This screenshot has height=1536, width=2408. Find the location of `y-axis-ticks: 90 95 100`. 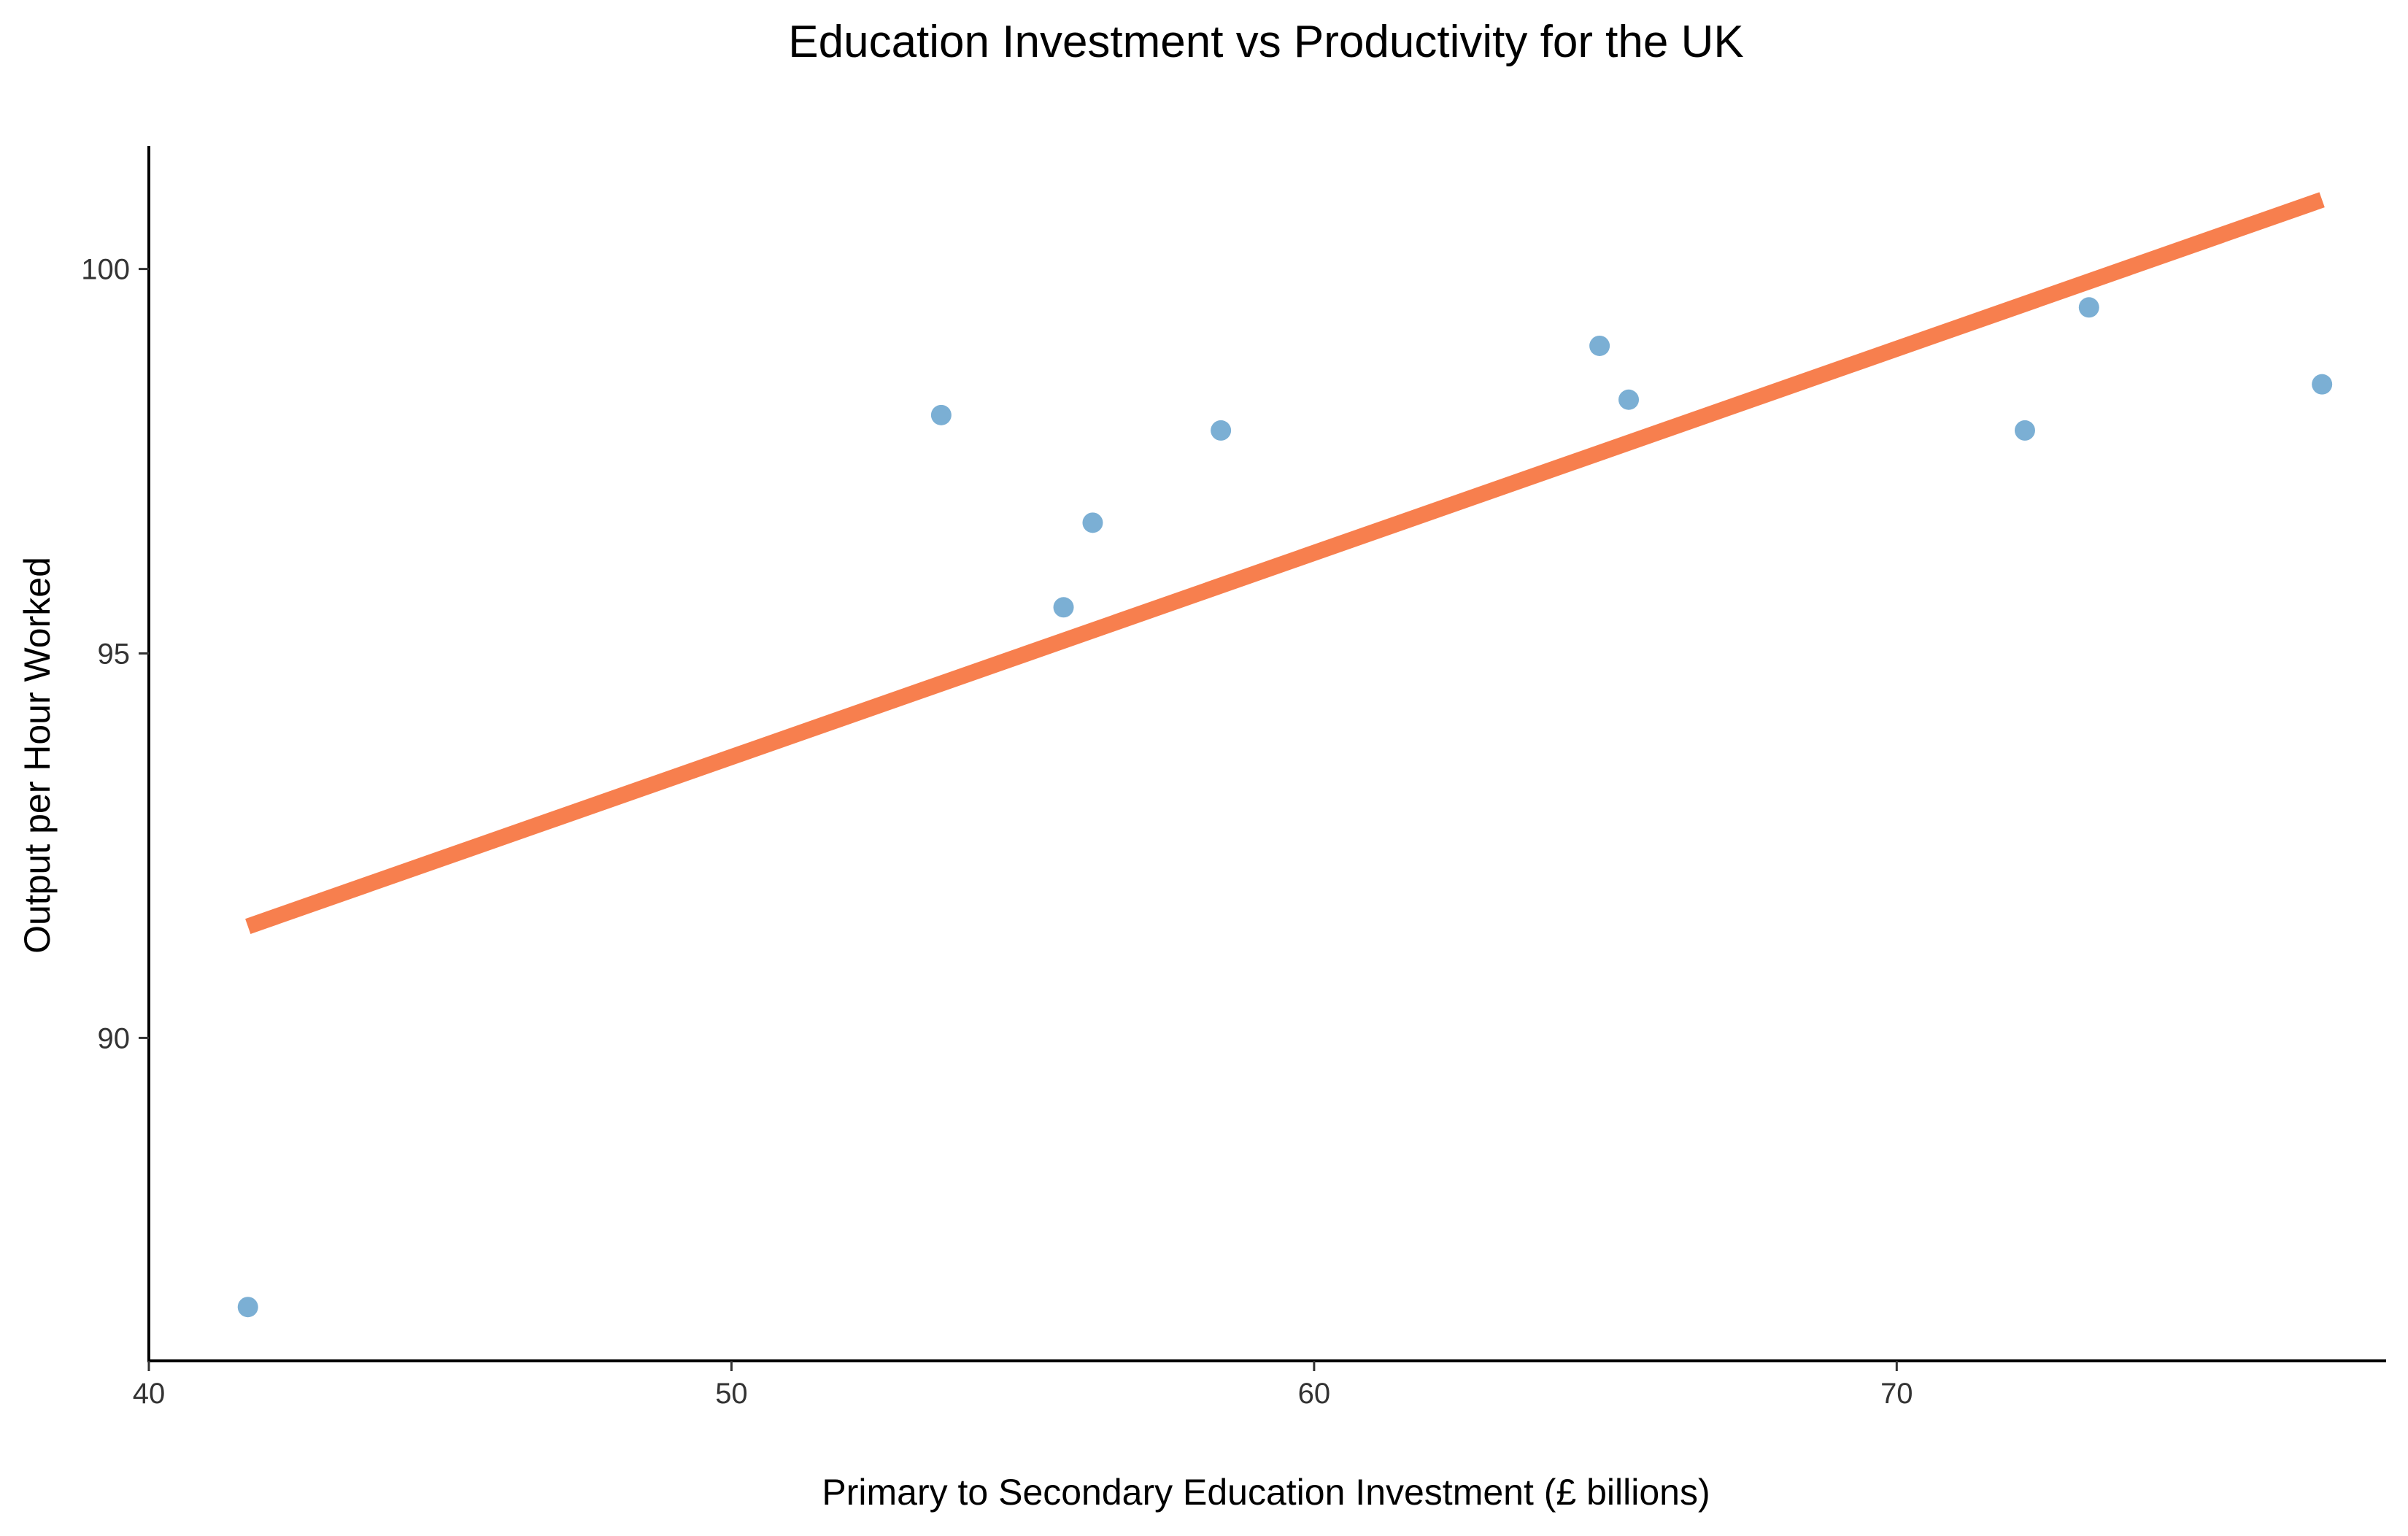

y-axis-ticks: 90 95 100 is located at coordinates (115, 654).